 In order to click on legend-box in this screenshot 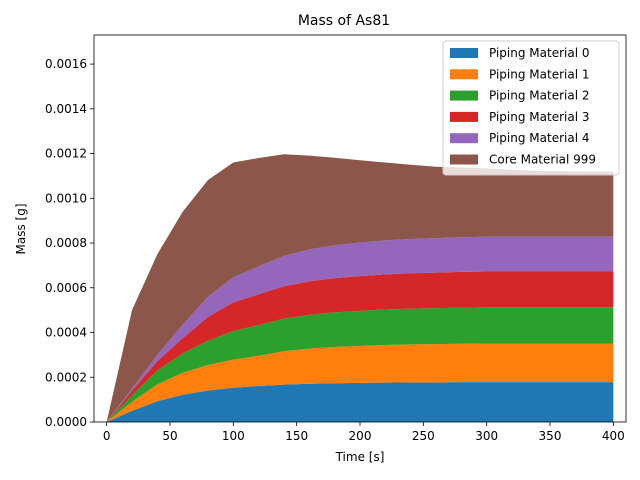, I will do `click(531, 108)`.